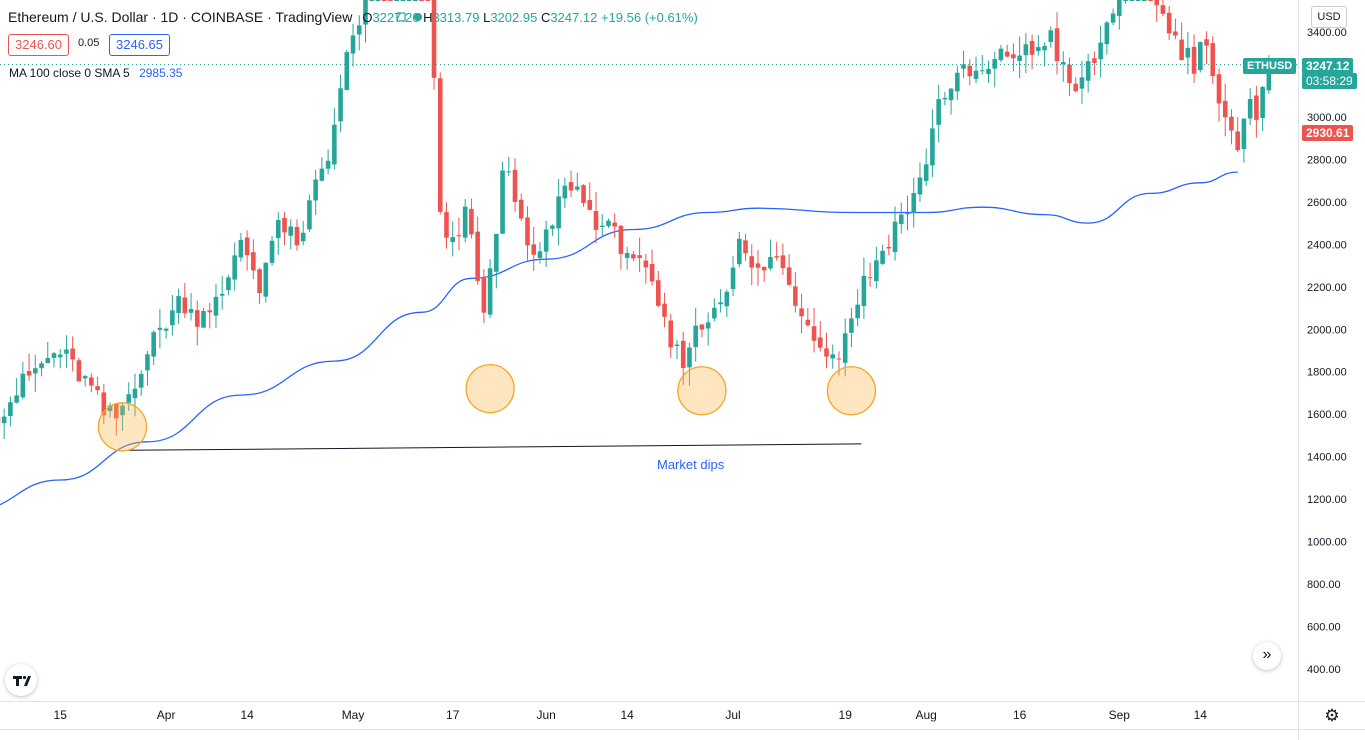  What do you see at coordinates (38, 45) in the screenshot?
I see `sell-button: 3246.60` at bounding box center [38, 45].